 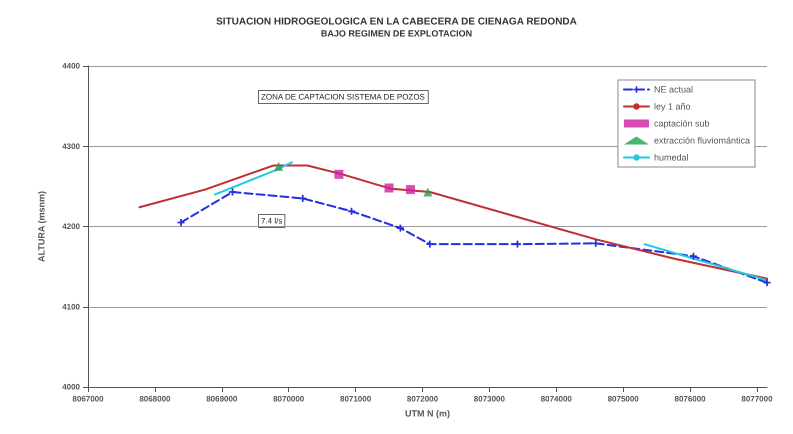 What do you see at coordinates (71, 387) in the screenshot?
I see `y-tick-label: 4000` at bounding box center [71, 387].